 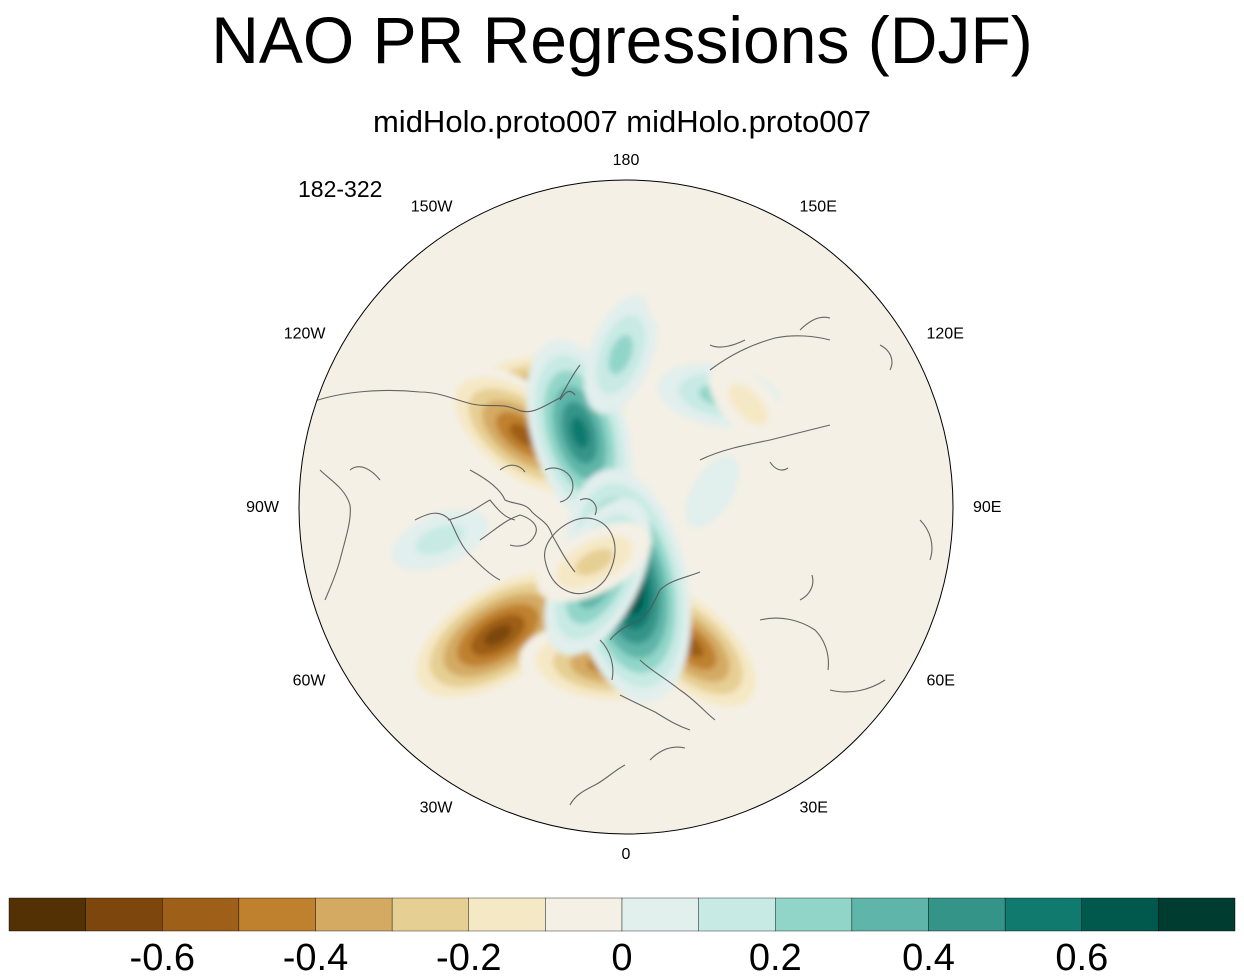 I want to click on coastline-east-asia, so click(x=821, y=458).